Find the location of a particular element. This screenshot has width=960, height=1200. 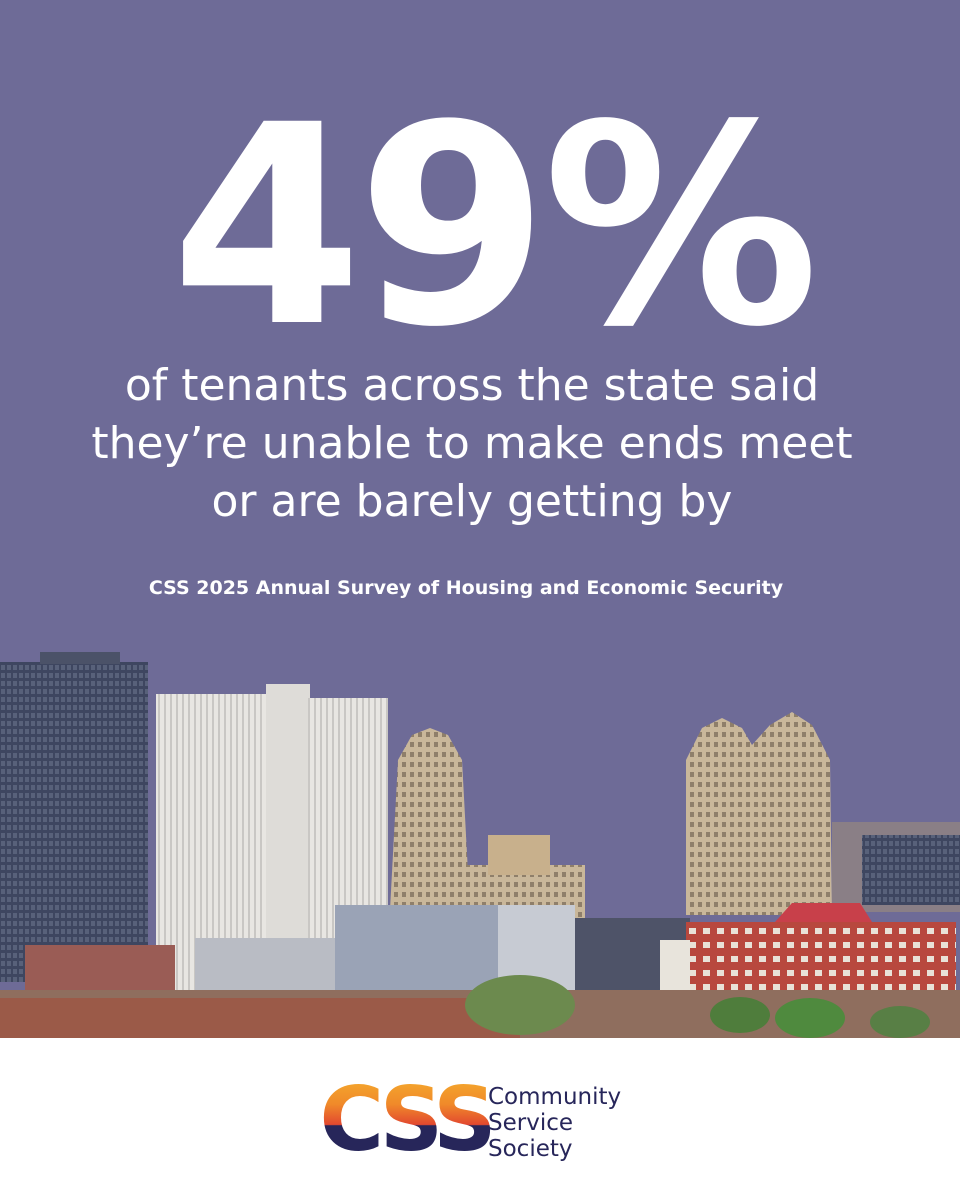

statement-line: or are barely getting by is located at coordinates (472, 501).